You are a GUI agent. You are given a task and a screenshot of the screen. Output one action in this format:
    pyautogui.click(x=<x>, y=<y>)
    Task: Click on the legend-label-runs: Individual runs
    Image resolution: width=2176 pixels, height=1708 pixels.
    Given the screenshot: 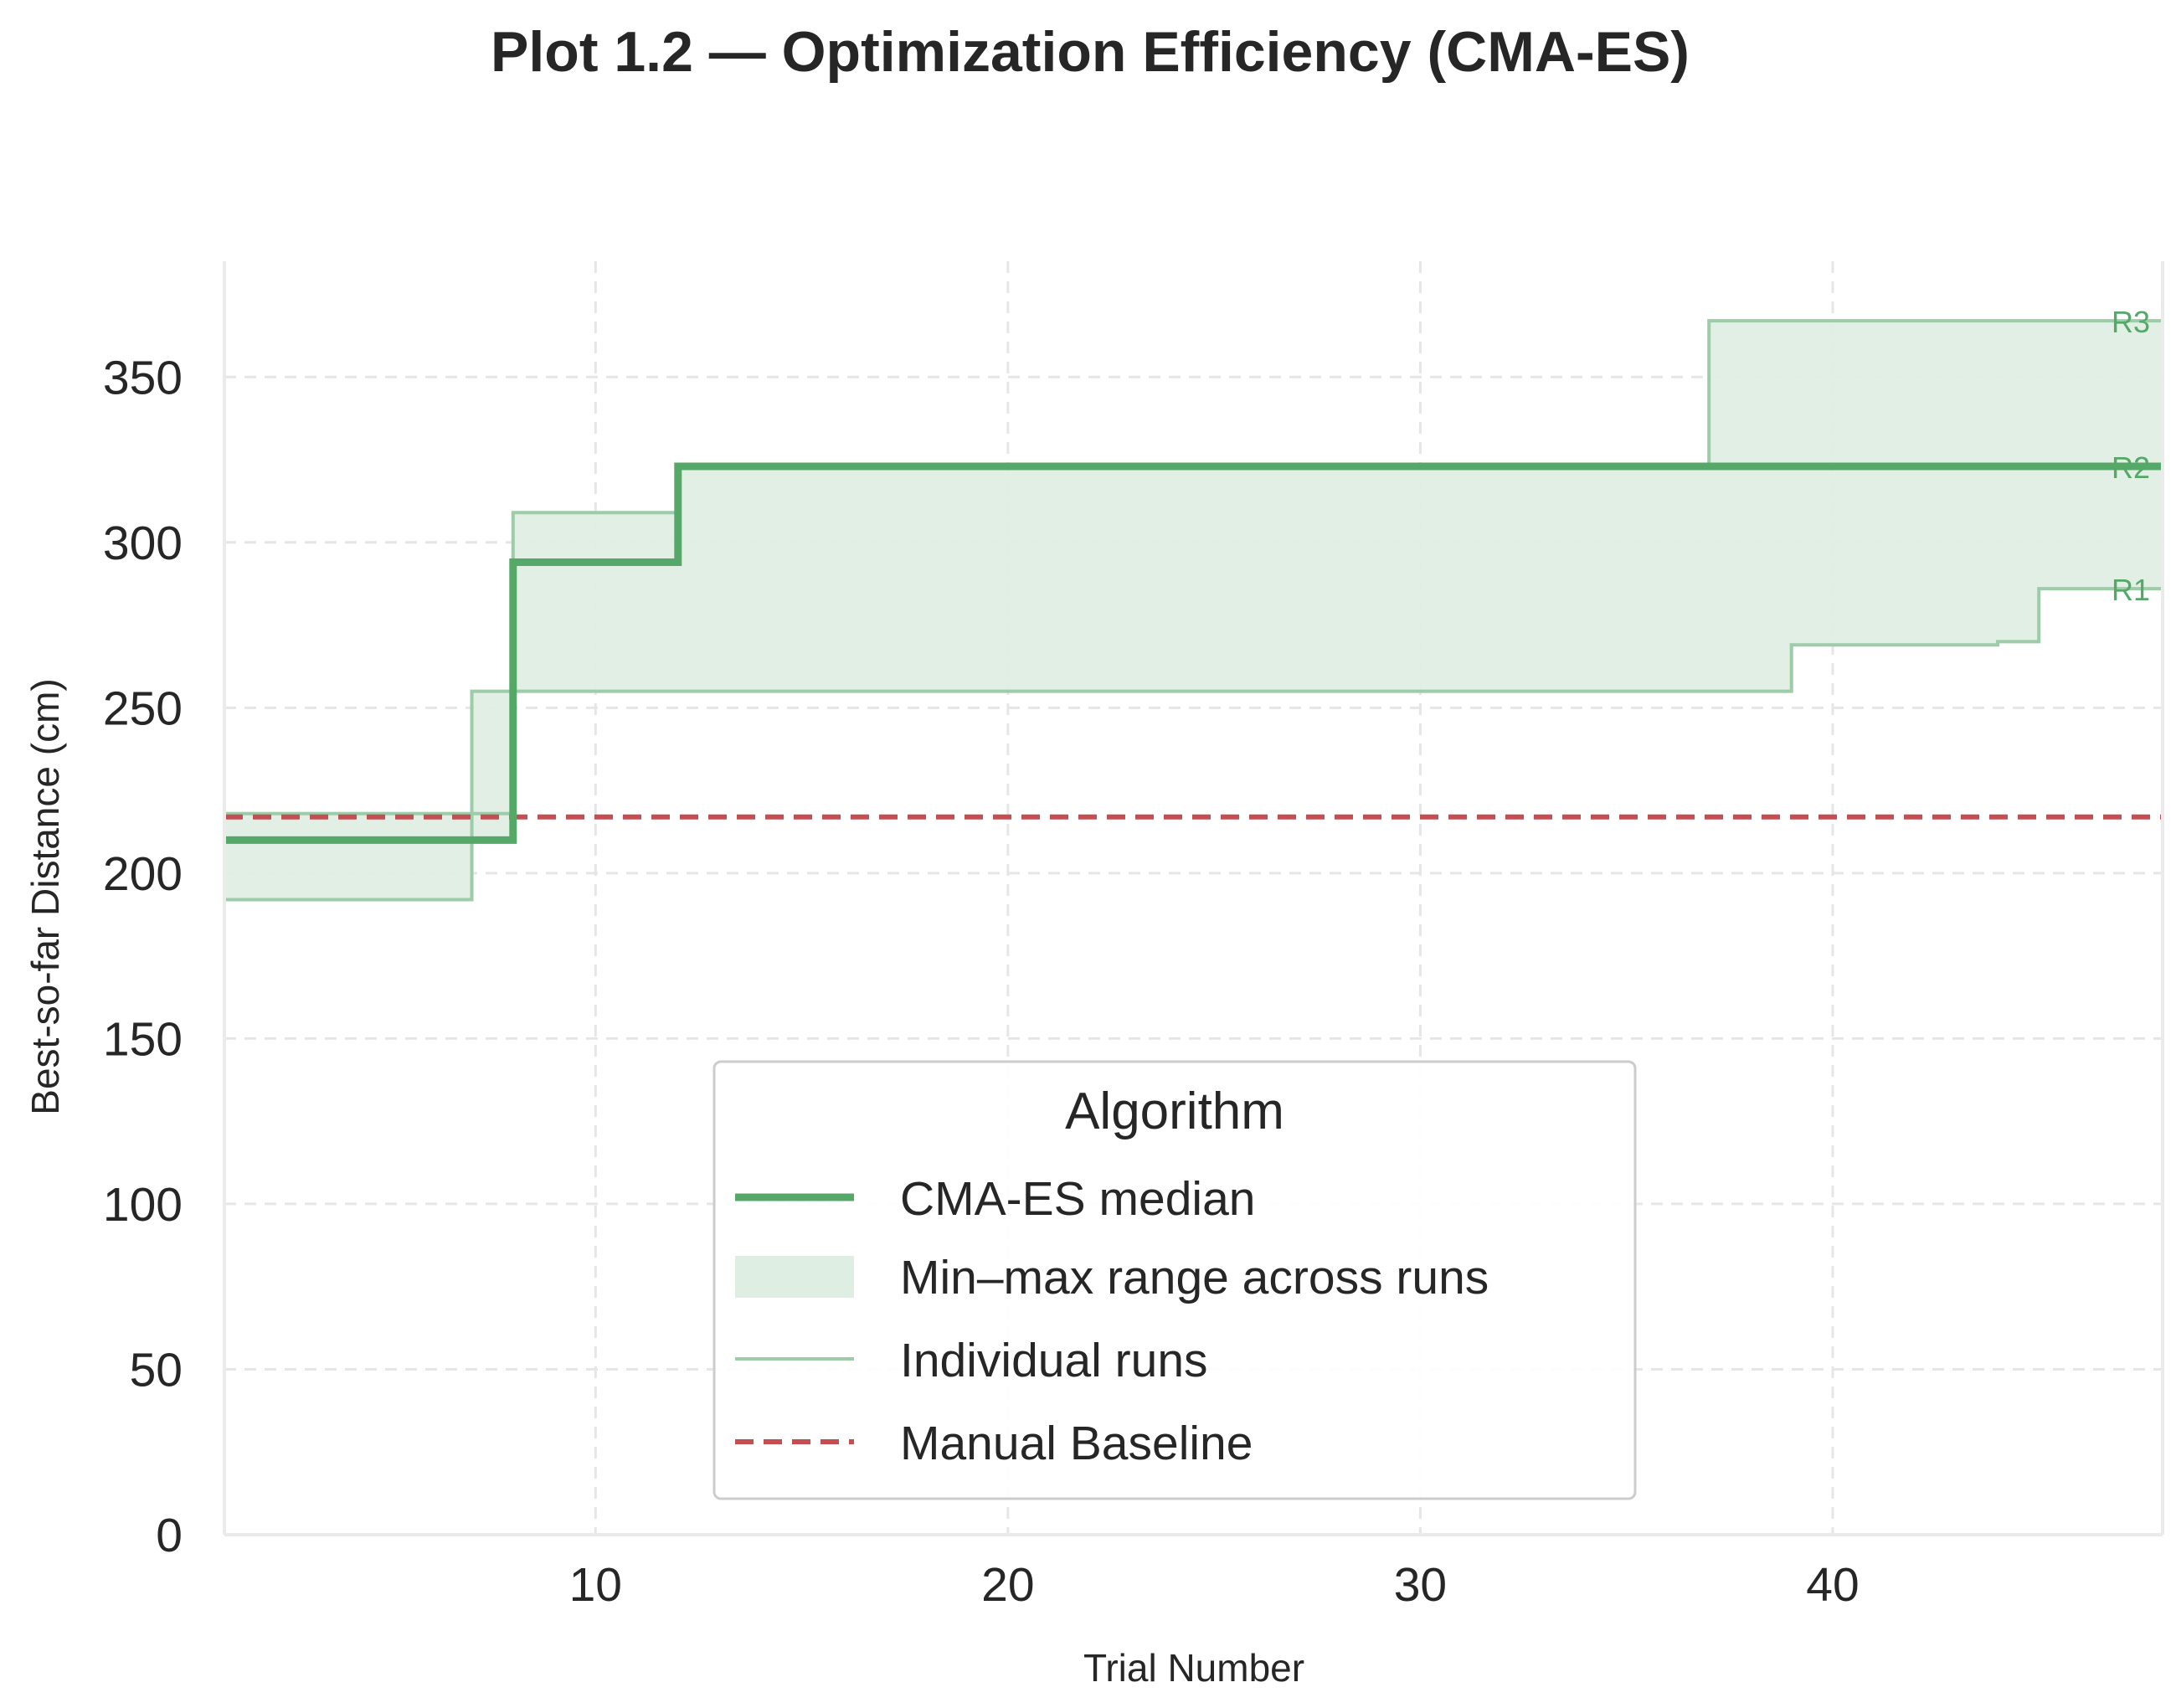 What is the action you would take?
    pyautogui.click(x=1054, y=1360)
    